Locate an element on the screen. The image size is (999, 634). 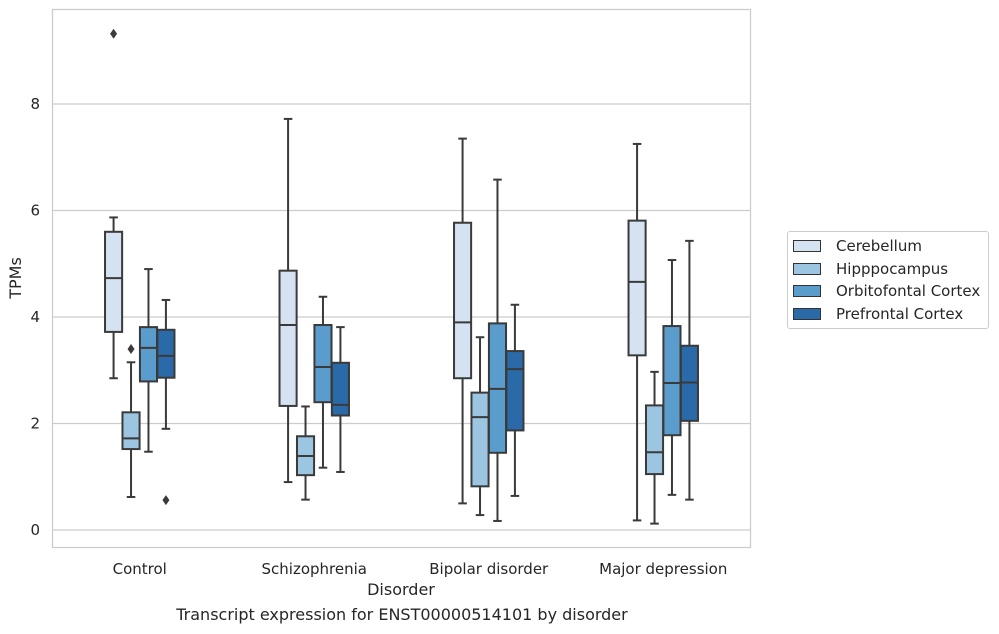
legend-label: Prefrontal Cortex is located at coordinates (900, 313).